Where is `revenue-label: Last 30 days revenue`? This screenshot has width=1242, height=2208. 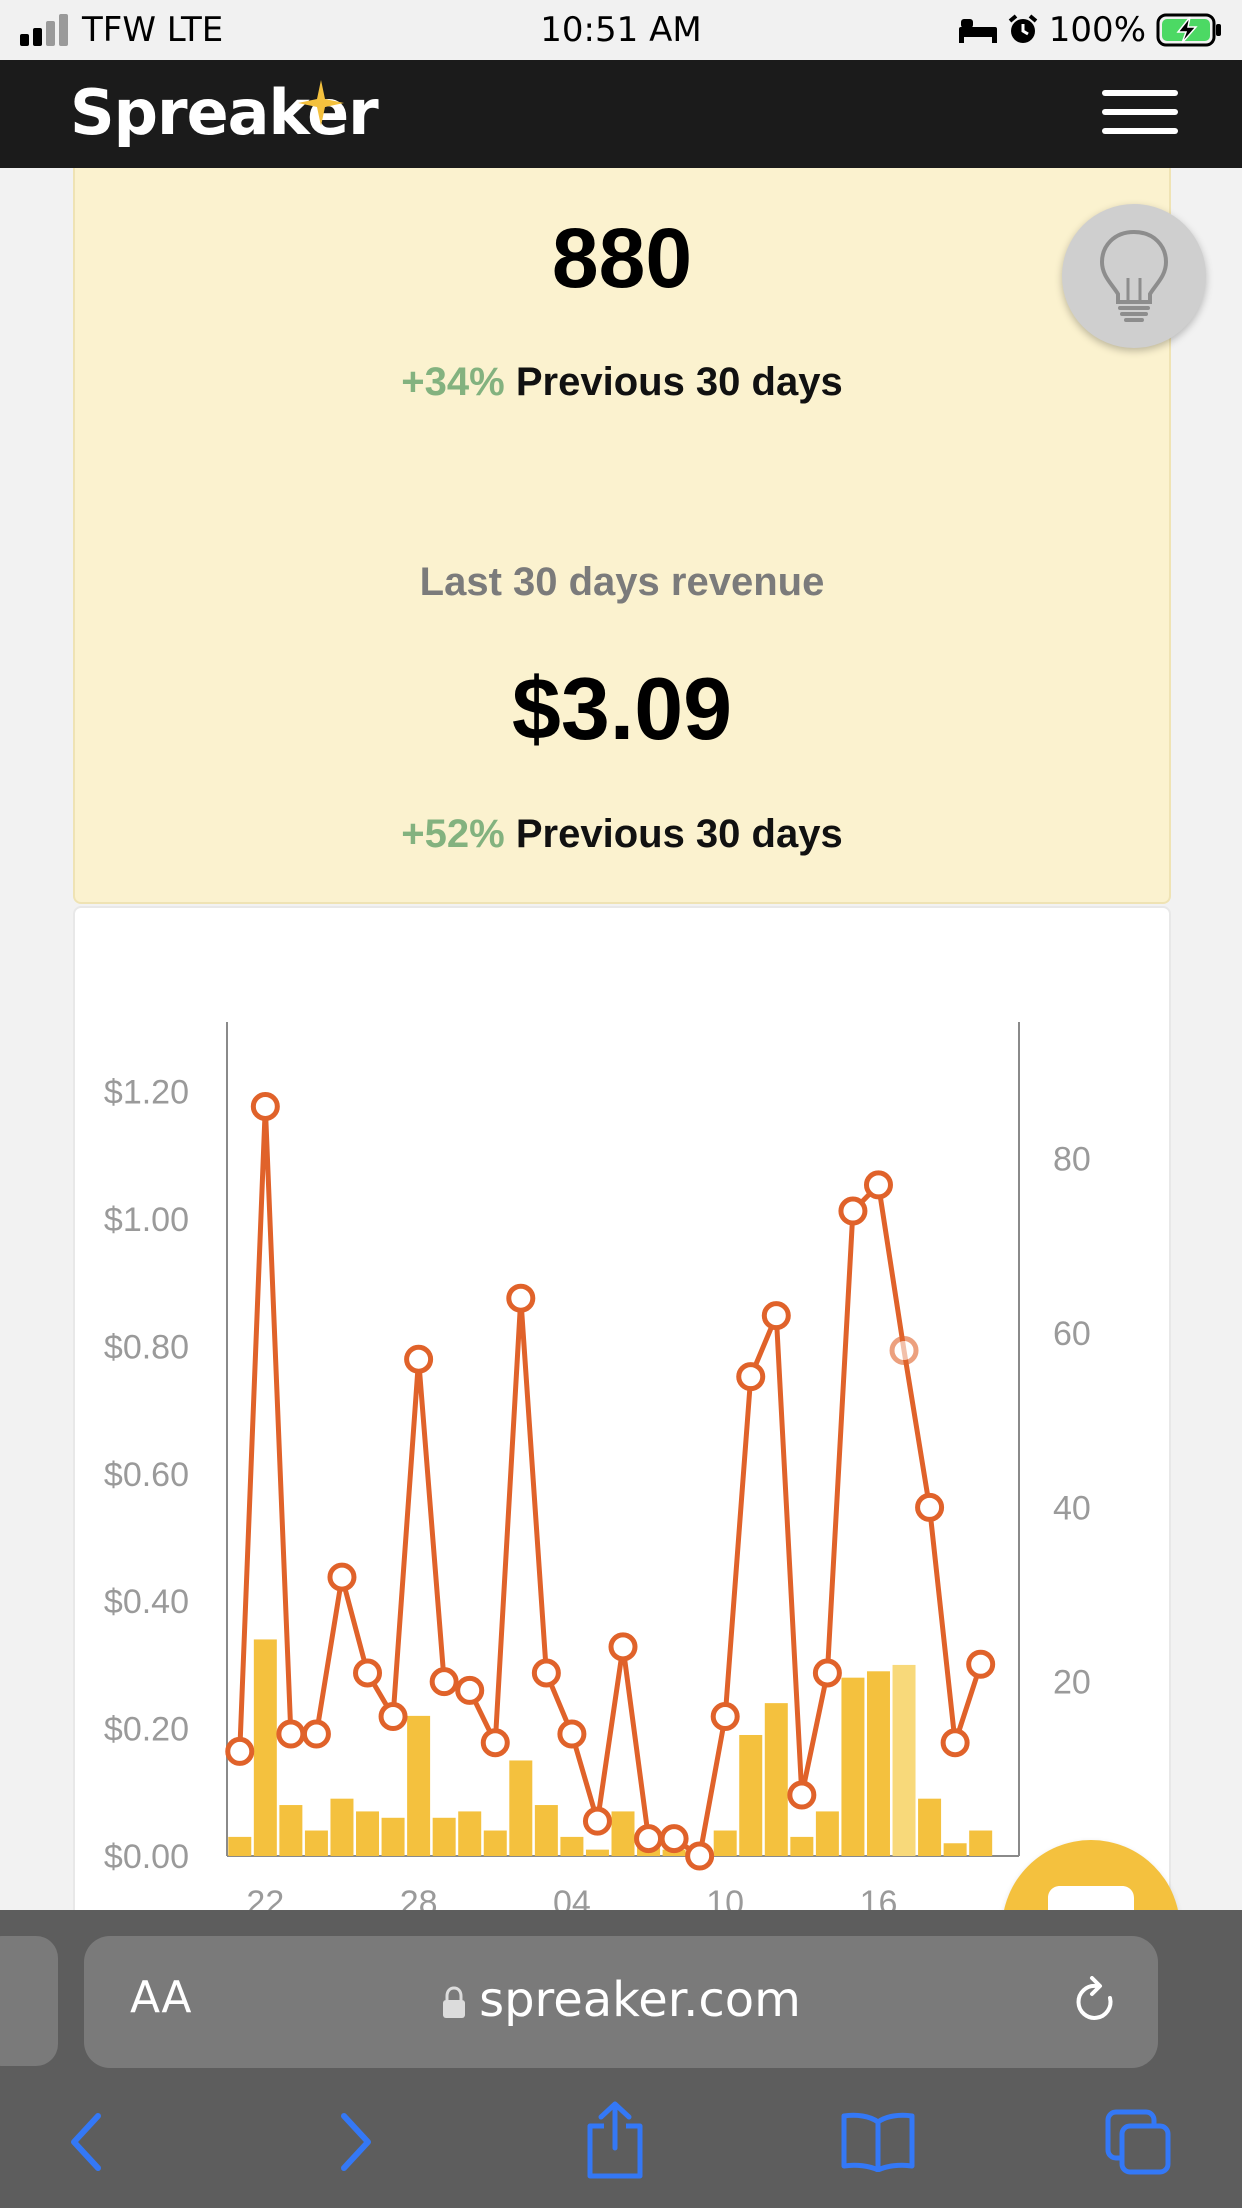
revenue-label: Last 30 days revenue is located at coordinates (622, 582).